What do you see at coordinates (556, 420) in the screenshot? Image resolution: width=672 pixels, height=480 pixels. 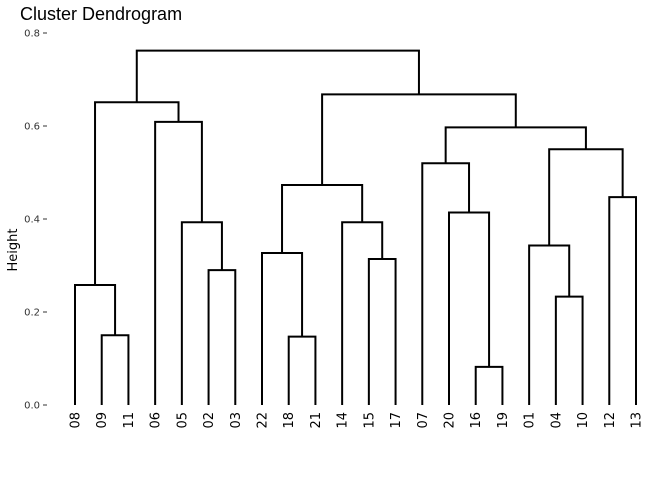 I see `leaf-label: 04` at bounding box center [556, 420].